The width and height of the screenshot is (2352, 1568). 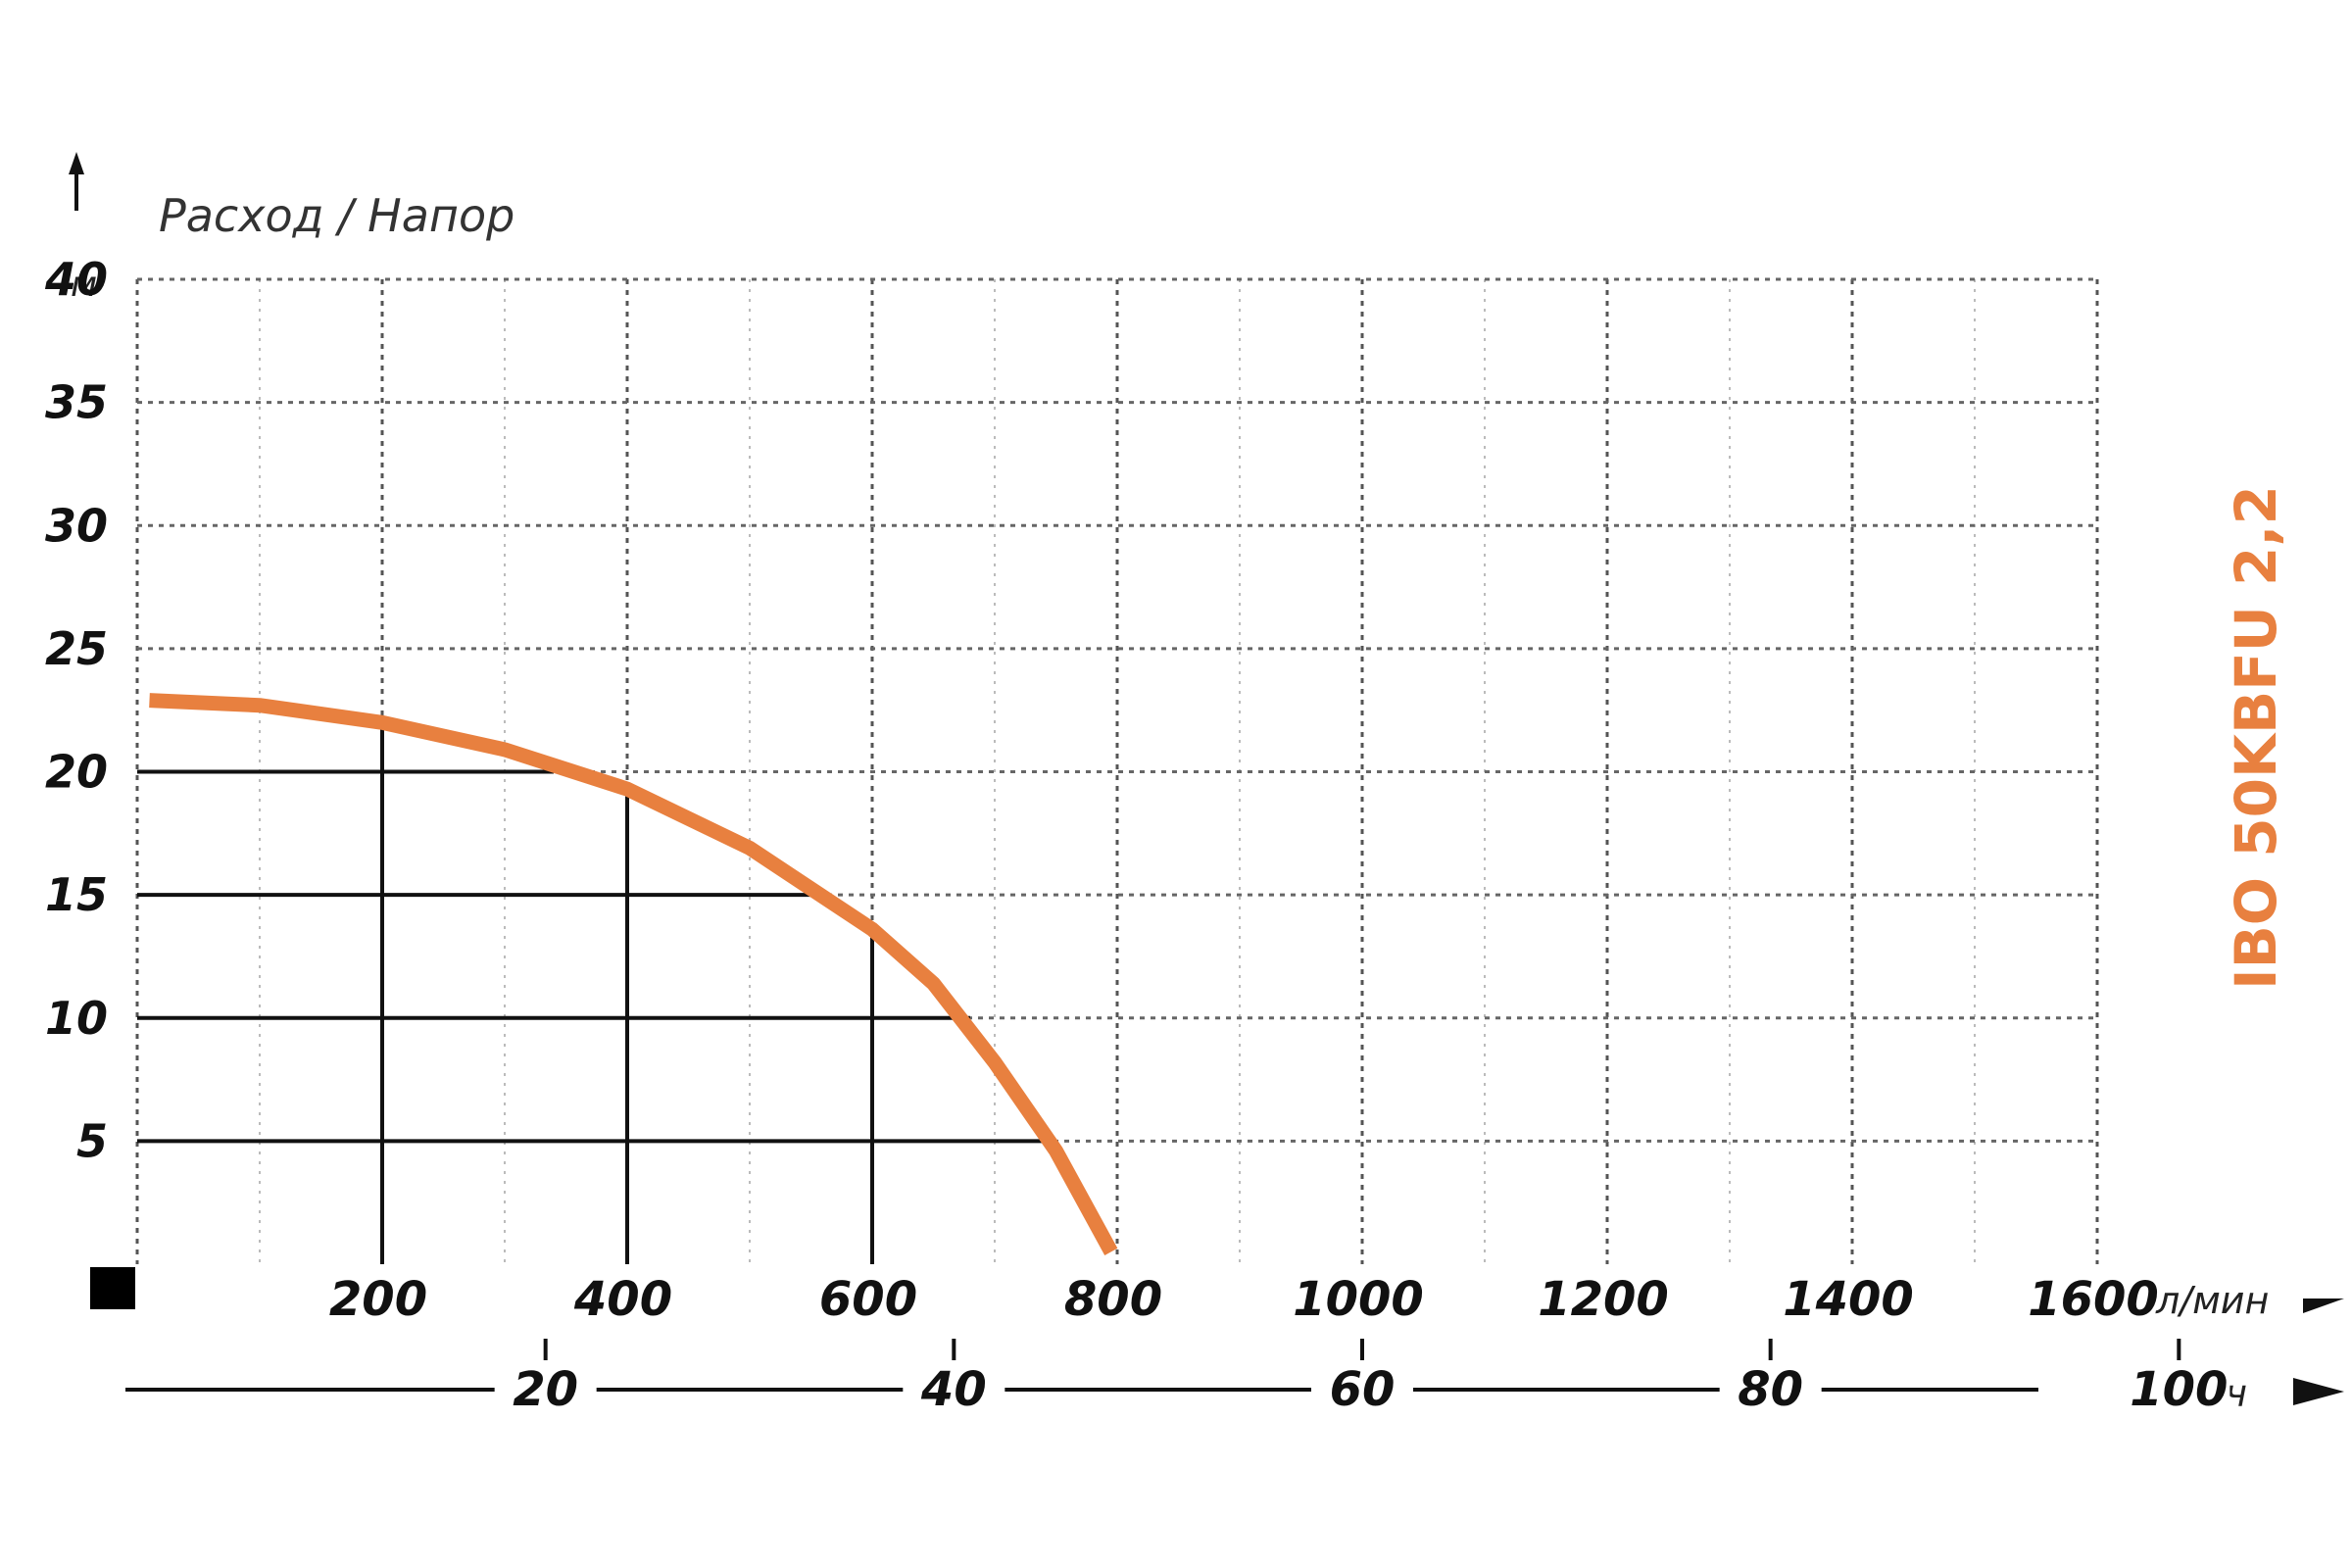 I want to click on x-axis-secondary-arrow-icon, so click(x=2318, y=1391).